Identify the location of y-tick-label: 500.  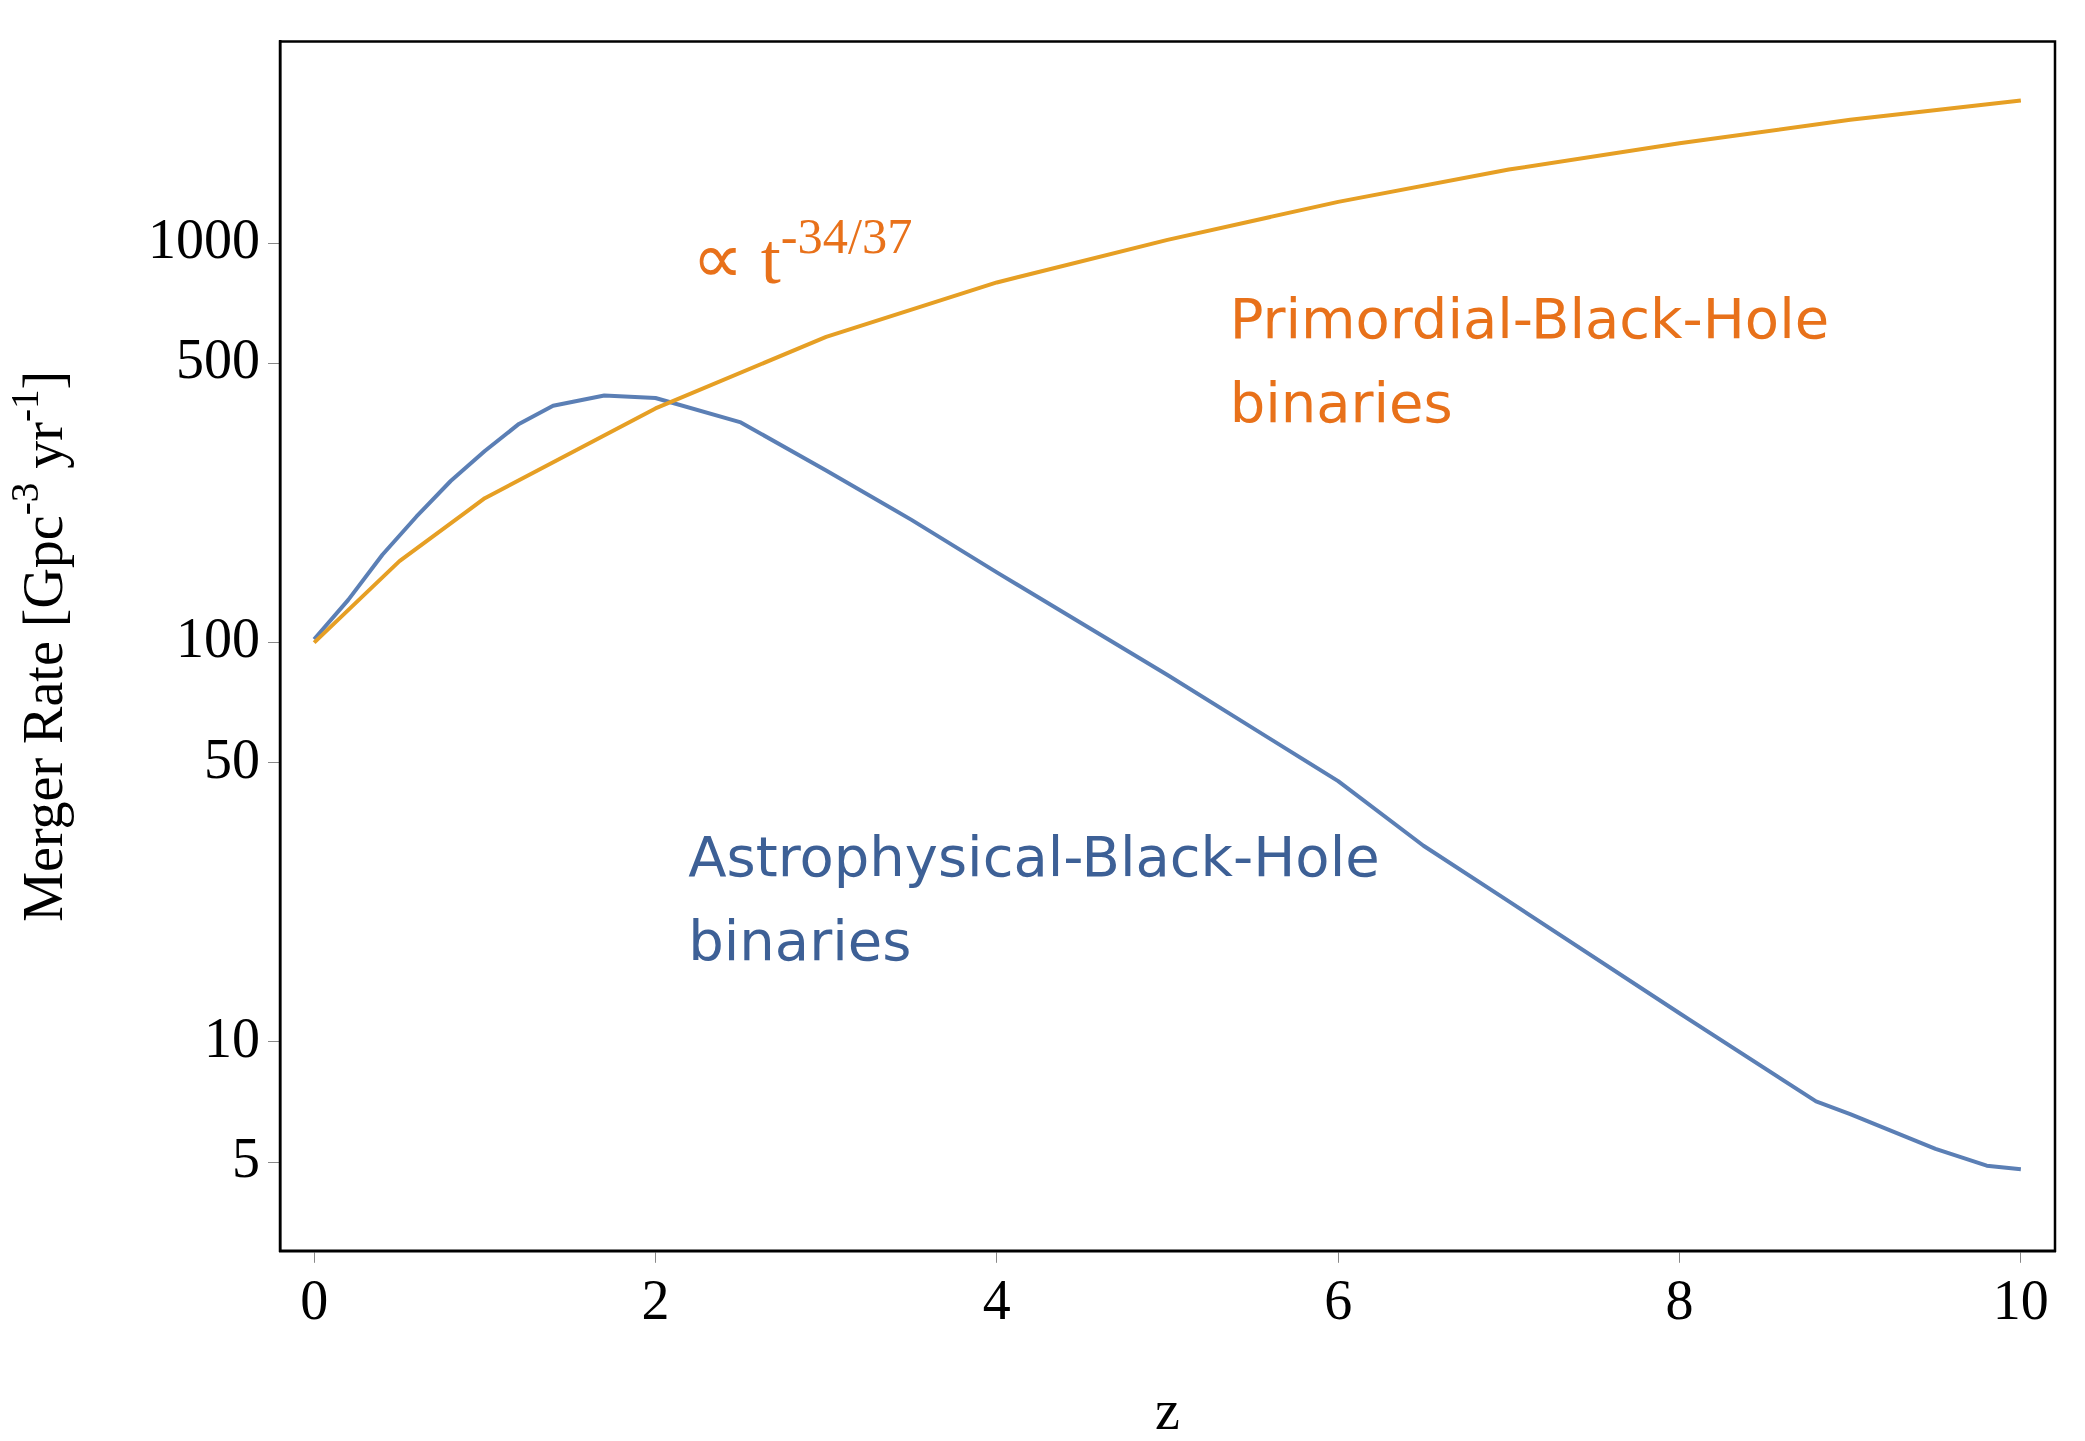
(218, 359).